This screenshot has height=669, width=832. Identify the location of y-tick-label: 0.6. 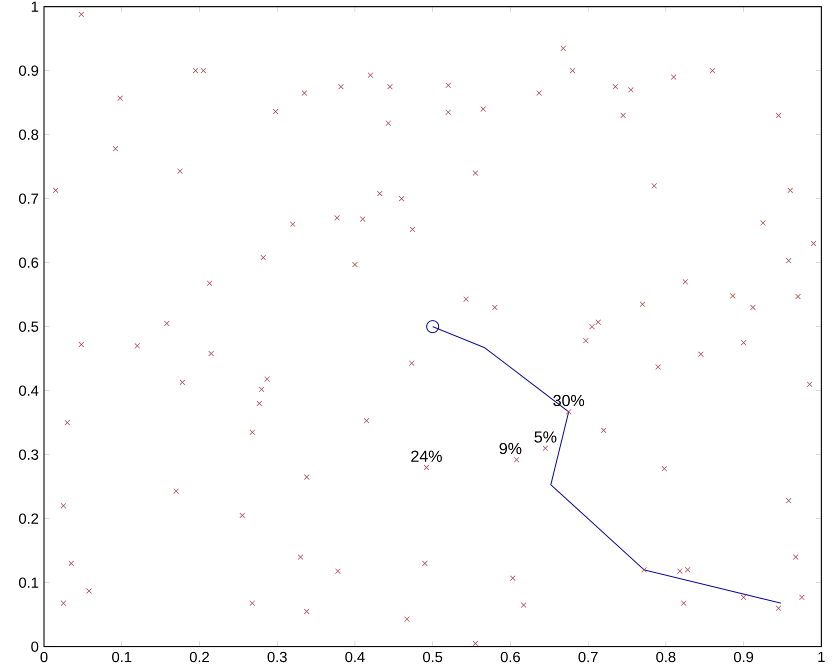
(28, 262).